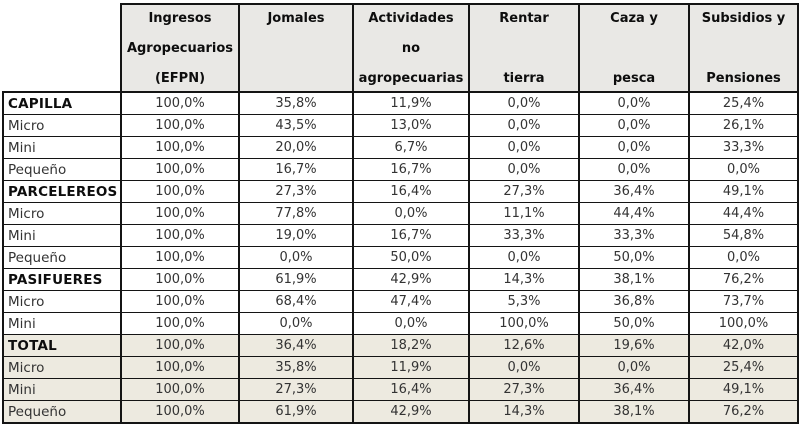 This screenshot has height=437, width=799. Describe the element at coordinates (62, 345) in the screenshot. I see `row-label-cell: TOTAL` at that location.